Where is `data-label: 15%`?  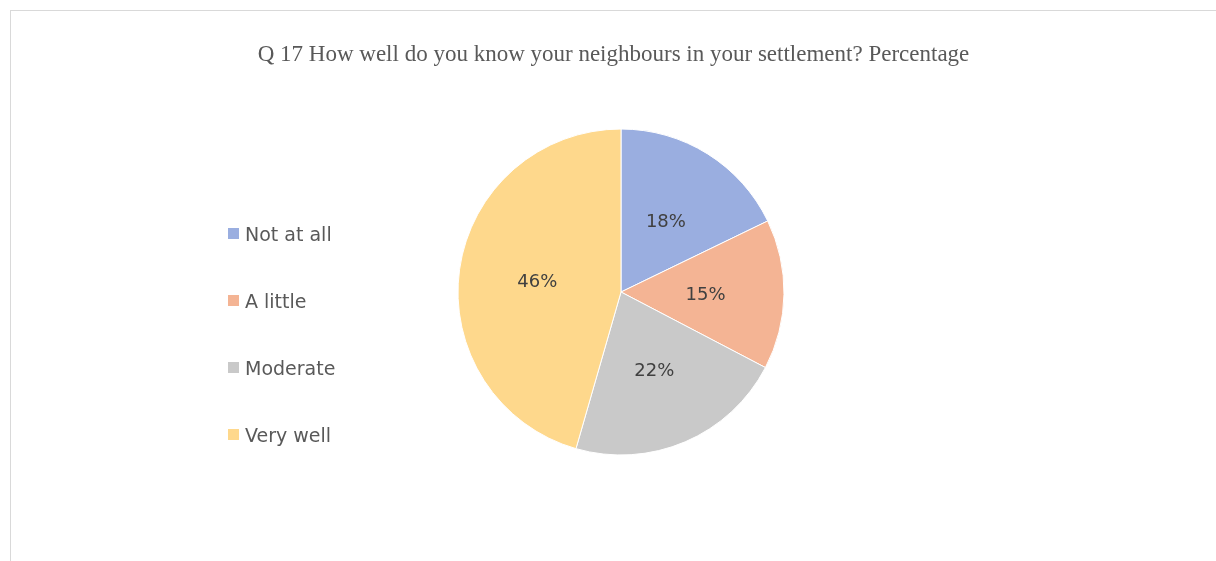
data-label: 15% is located at coordinates (705, 293).